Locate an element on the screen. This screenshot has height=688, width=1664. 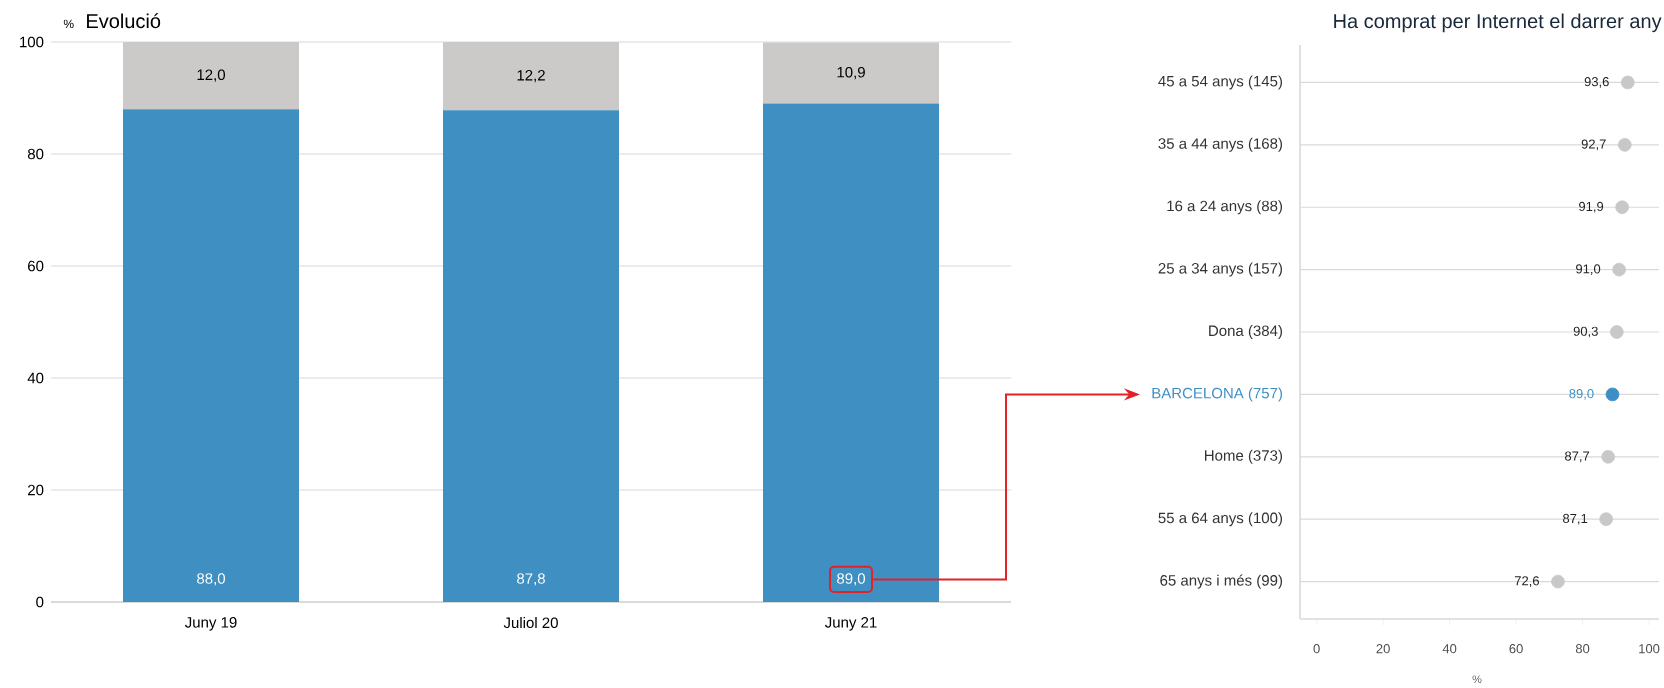
y-tick-label: 40 is located at coordinates (35, 378).